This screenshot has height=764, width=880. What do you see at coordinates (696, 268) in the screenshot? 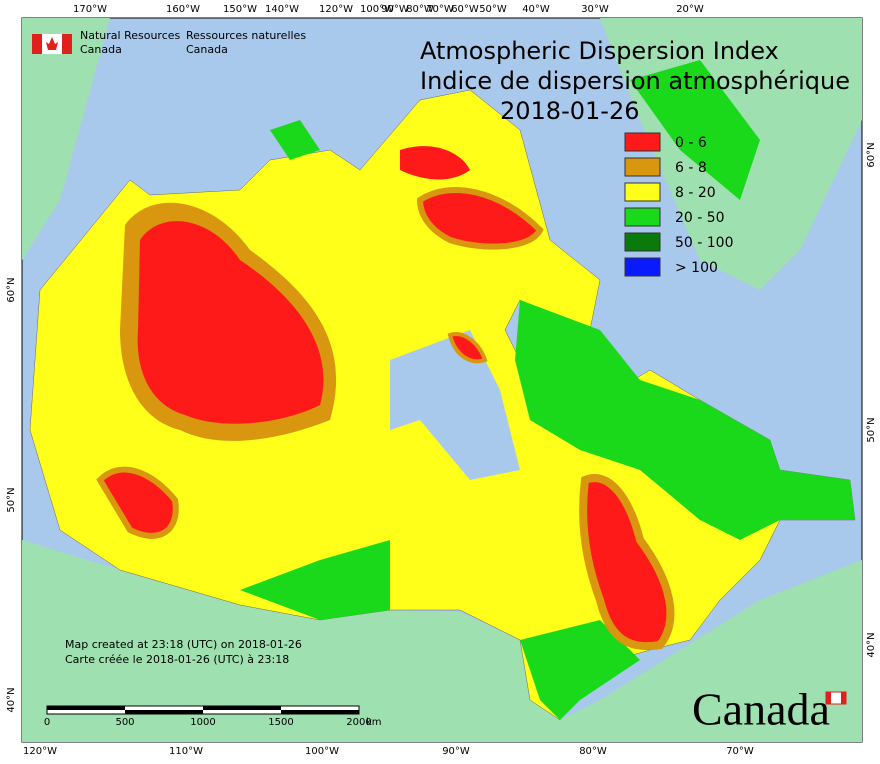
I see `legend-label: > 100` at bounding box center [696, 268].